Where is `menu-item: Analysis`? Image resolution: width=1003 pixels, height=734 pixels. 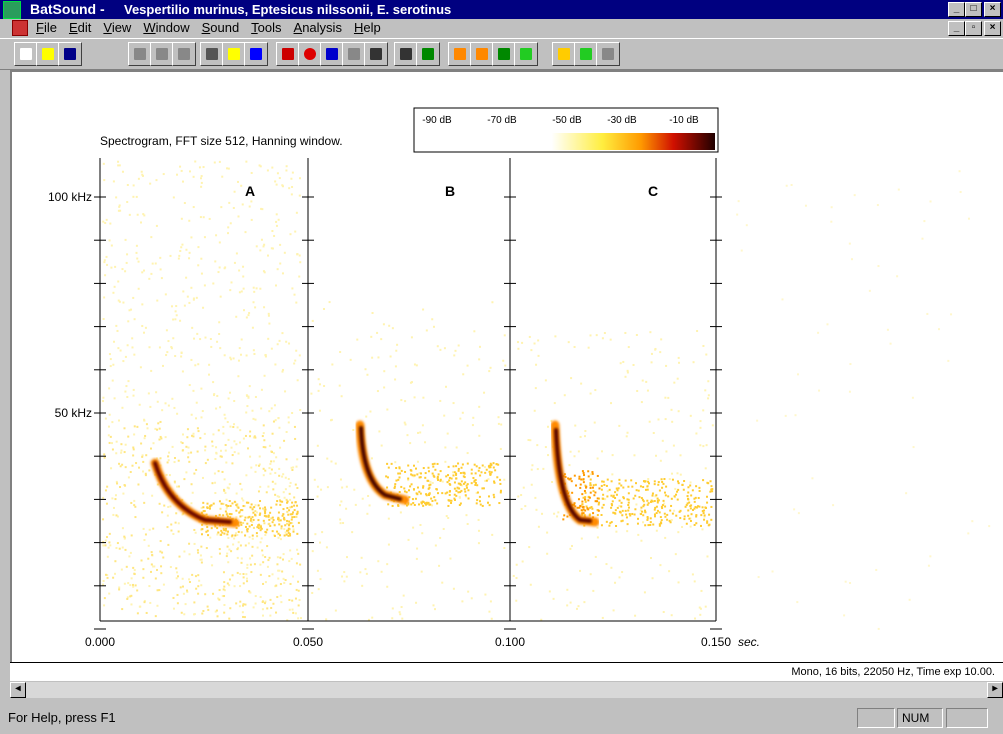 menu-item: Analysis is located at coordinates (317, 27).